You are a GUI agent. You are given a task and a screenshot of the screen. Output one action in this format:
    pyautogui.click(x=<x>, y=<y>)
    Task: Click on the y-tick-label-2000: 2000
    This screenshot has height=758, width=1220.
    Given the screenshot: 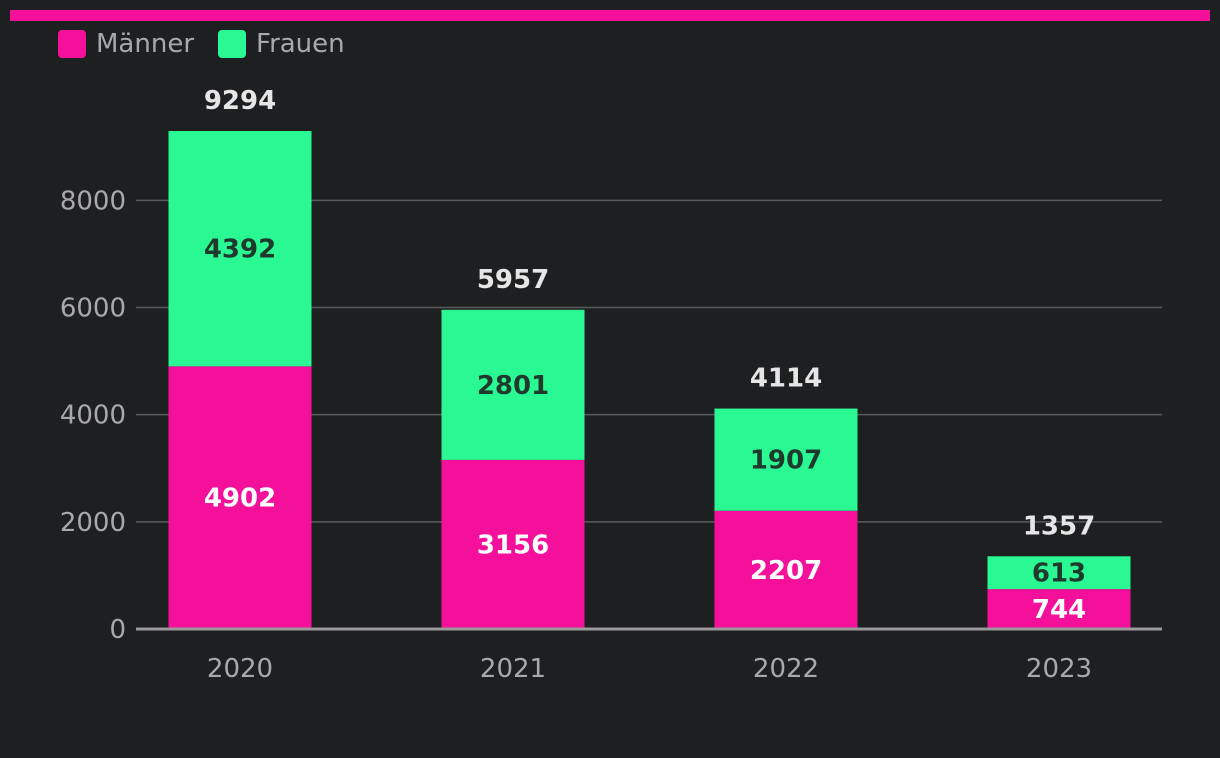 What is the action you would take?
    pyautogui.click(x=93, y=523)
    